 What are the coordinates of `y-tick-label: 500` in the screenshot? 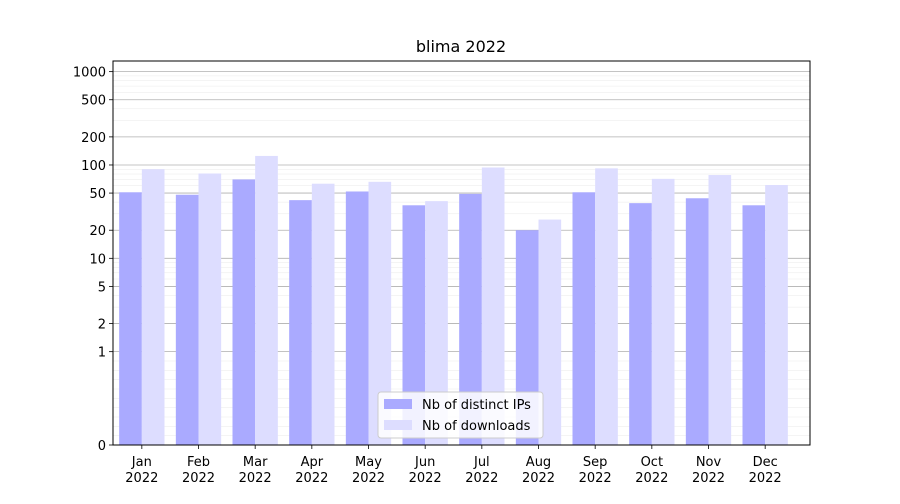 It's located at (93, 101).